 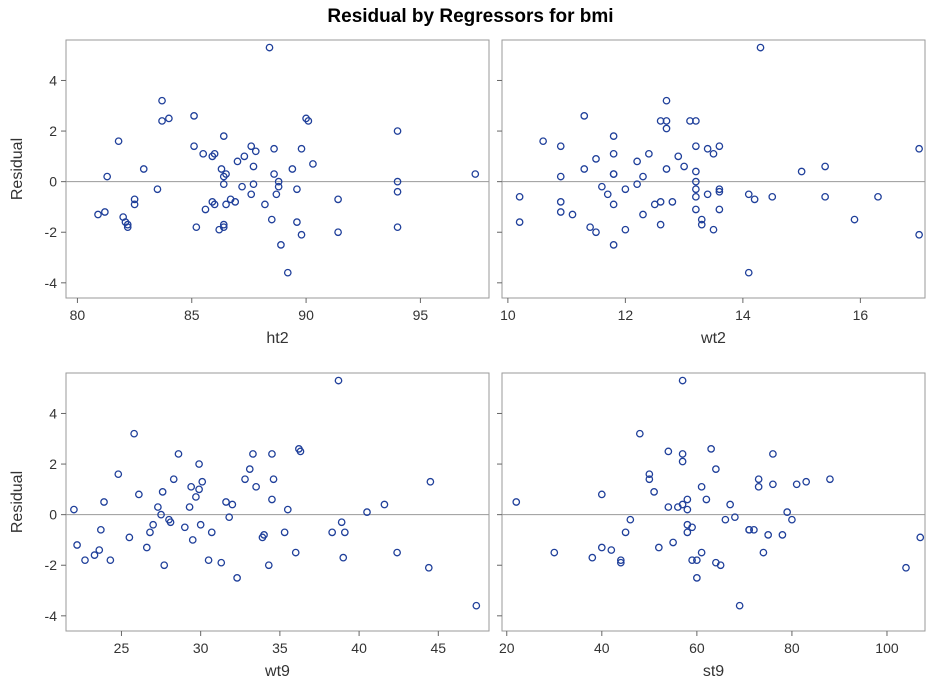 What do you see at coordinates (51, 232) in the screenshot?
I see `y-tick-label: -2` at bounding box center [51, 232].